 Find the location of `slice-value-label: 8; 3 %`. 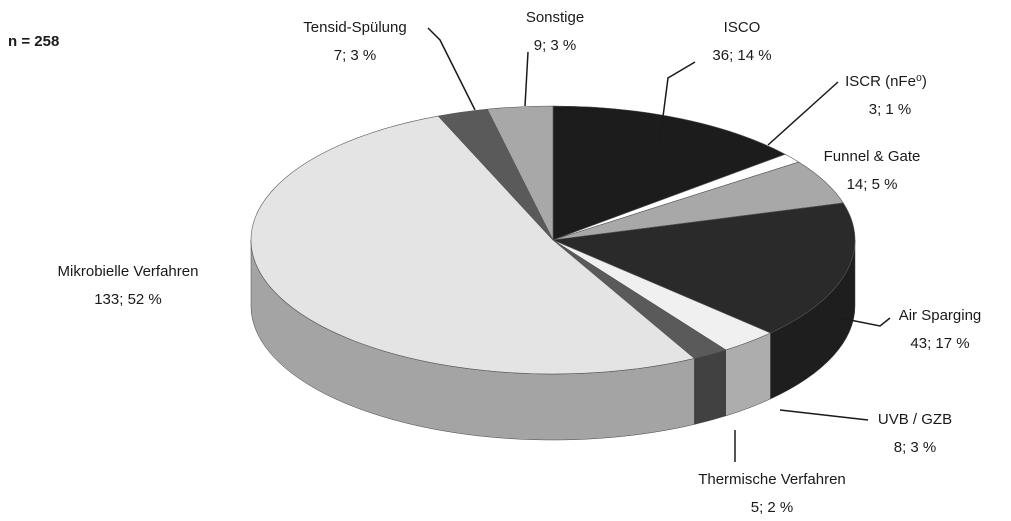

slice-value-label: 8; 3 % is located at coordinates (915, 447).